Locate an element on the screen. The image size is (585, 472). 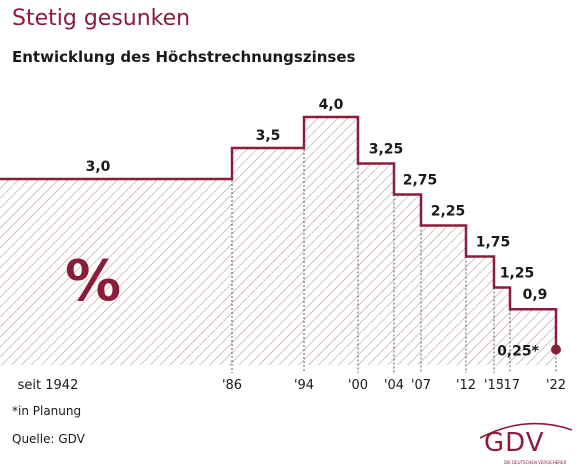
data-label: 2,25 is located at coordinates (448, 212).